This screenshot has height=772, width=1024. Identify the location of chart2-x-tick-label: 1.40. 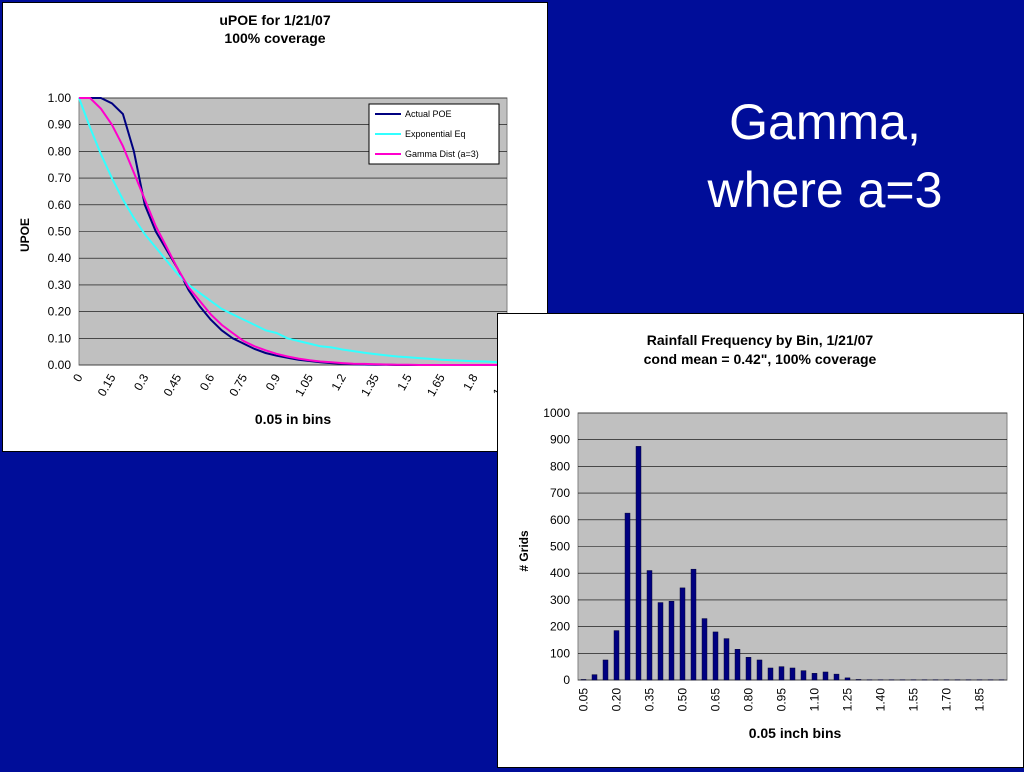
(881, 700).